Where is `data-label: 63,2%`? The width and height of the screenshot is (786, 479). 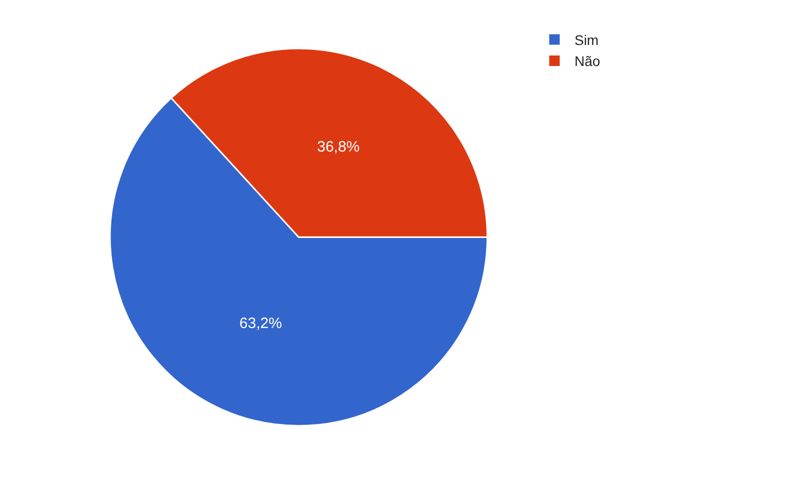
data-label: 63,2% is located at coordinates (260, 323).